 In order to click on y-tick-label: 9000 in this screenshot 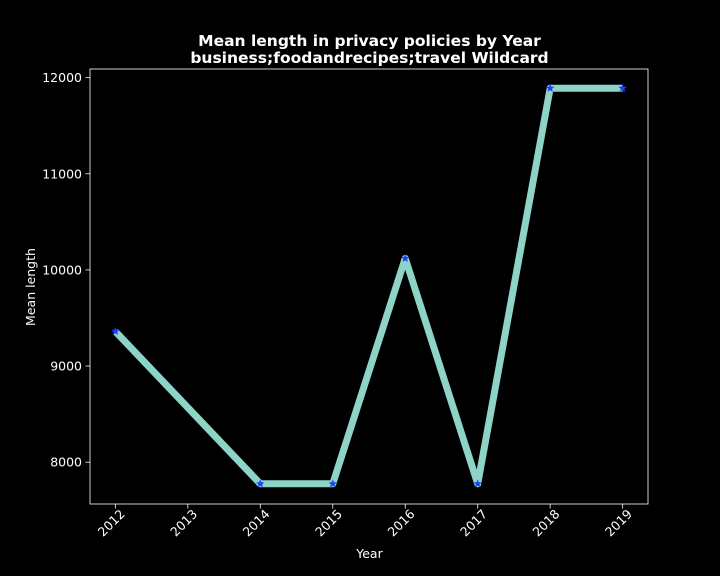, I will do `click(66, 366)`.